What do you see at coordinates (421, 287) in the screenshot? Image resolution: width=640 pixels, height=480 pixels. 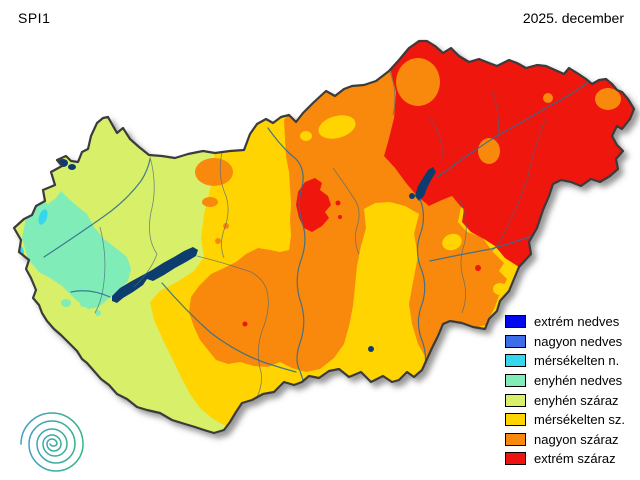 I see `river-tisza-lower` at bounding box center [421, 287].